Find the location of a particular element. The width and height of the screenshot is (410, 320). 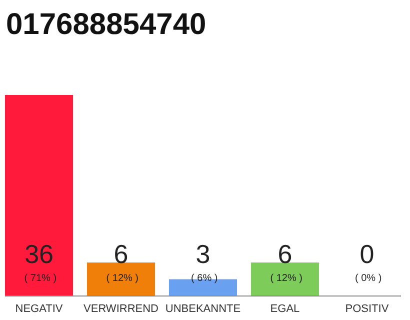

data-label: 36 ( 71% ) is located at coordinates (39, 261).